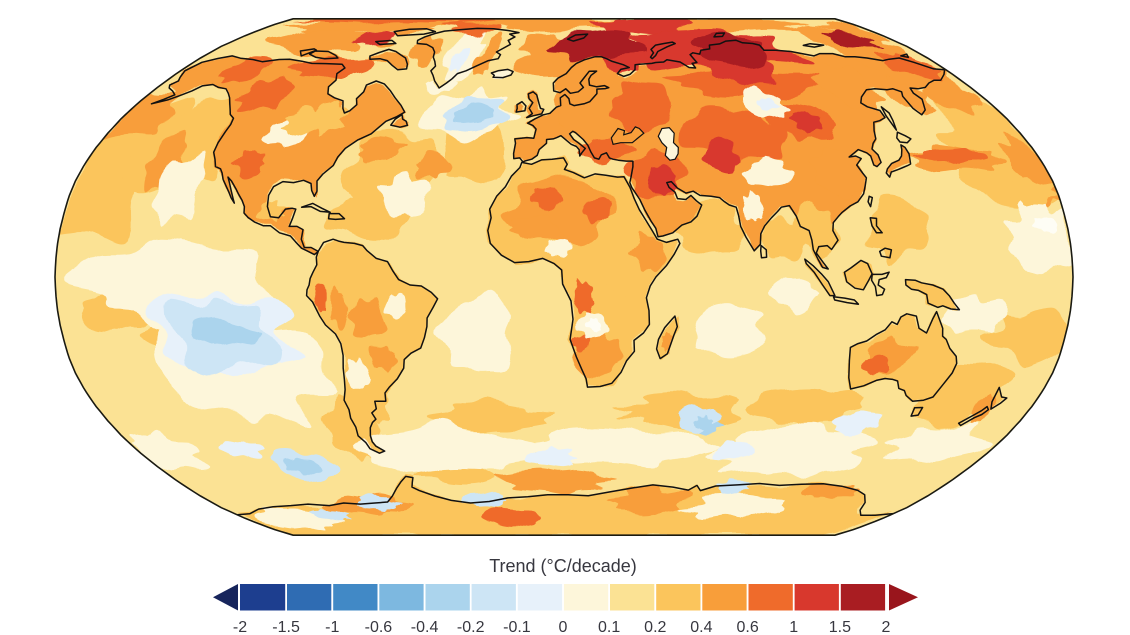 The height and width of the screenshot is (635, 1130). Describe the element at coordinates (286, 627) in the screenshot. I see `svg-text: -1.5` at that location.